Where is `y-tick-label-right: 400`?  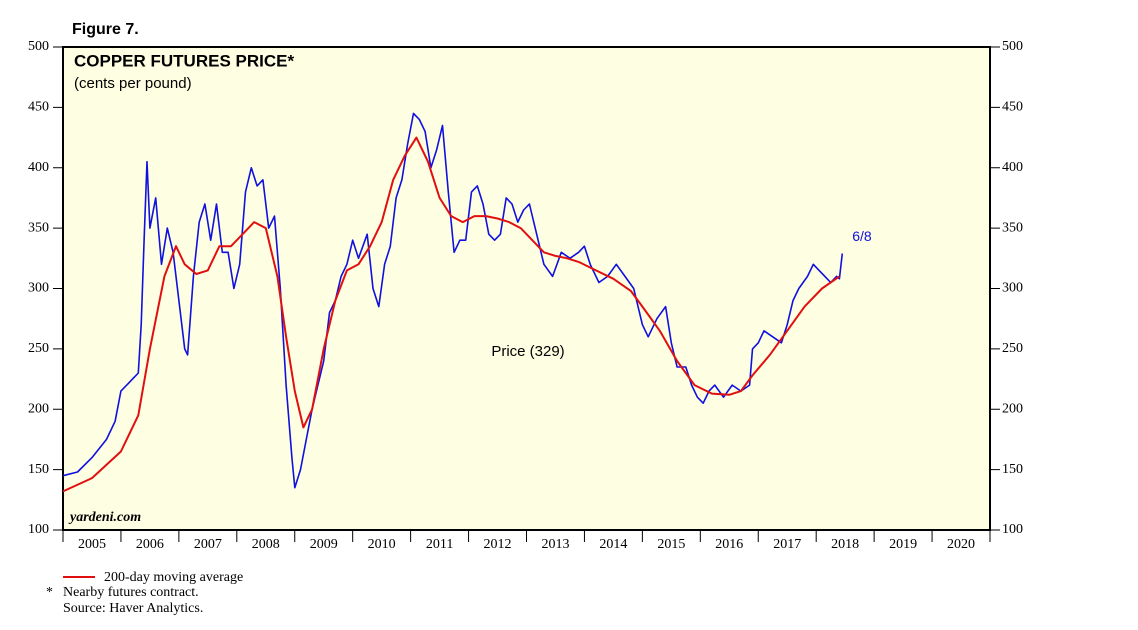
y-tick-label-right: 400 is located at coordinates (1012, 167).